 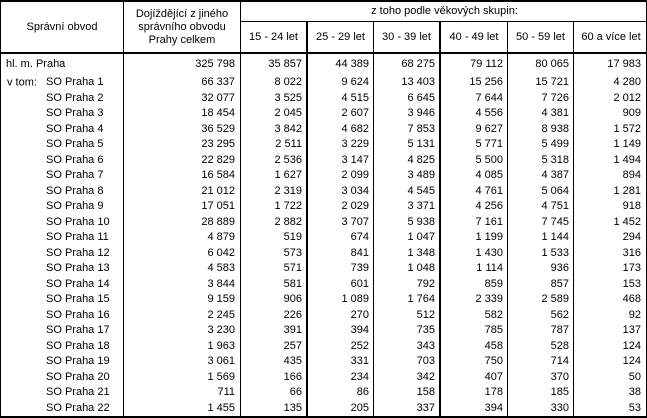 What do you see at coordinates (474, 129) in the screenshot?
I see `value-40-49: 9 627` at bounding box center [474, 129].